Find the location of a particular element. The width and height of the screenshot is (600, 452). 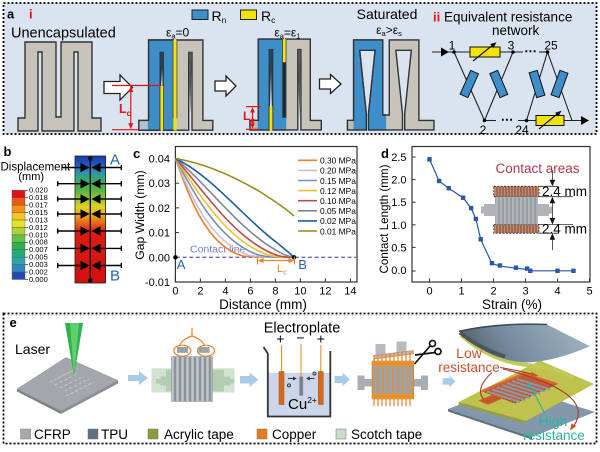

svg-text: Unencapsulated is located at coordinates (63, 34).